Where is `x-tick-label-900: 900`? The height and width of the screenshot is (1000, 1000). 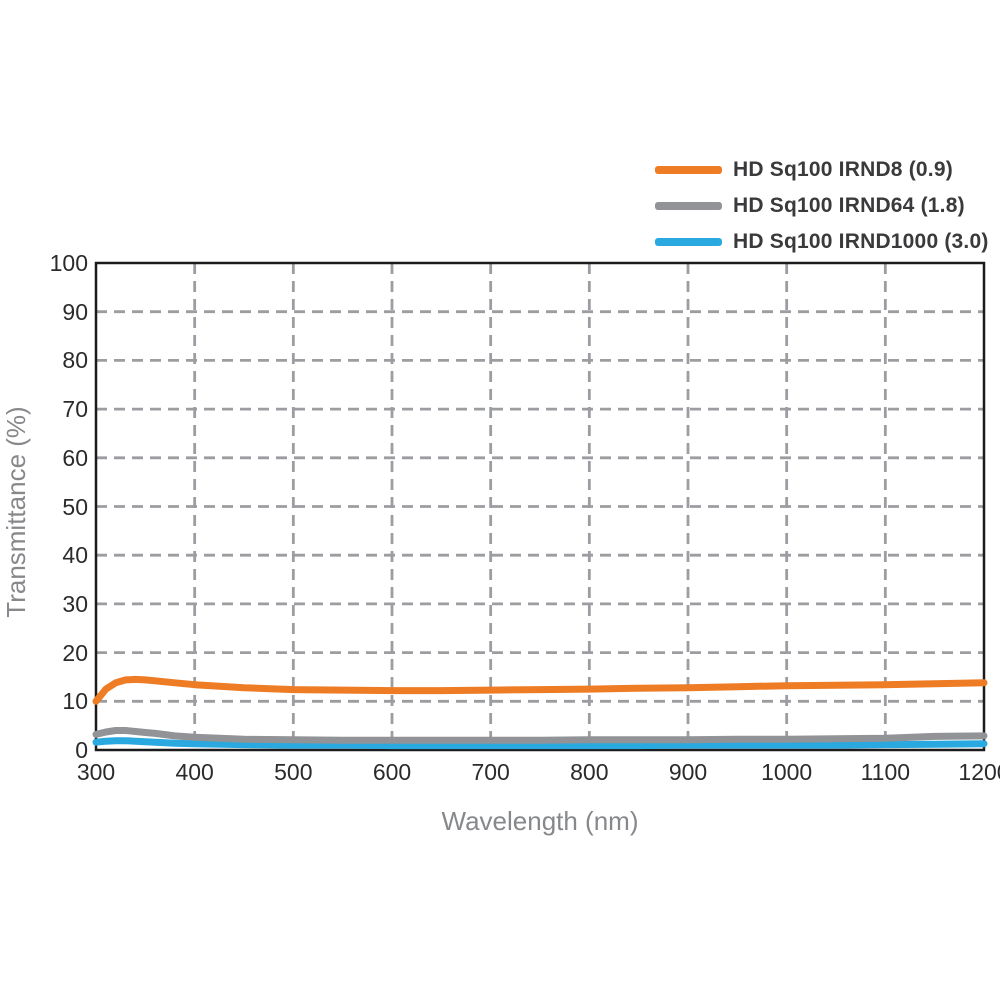
x-tick-label-900: 900 is located at coordinates (688, 772).